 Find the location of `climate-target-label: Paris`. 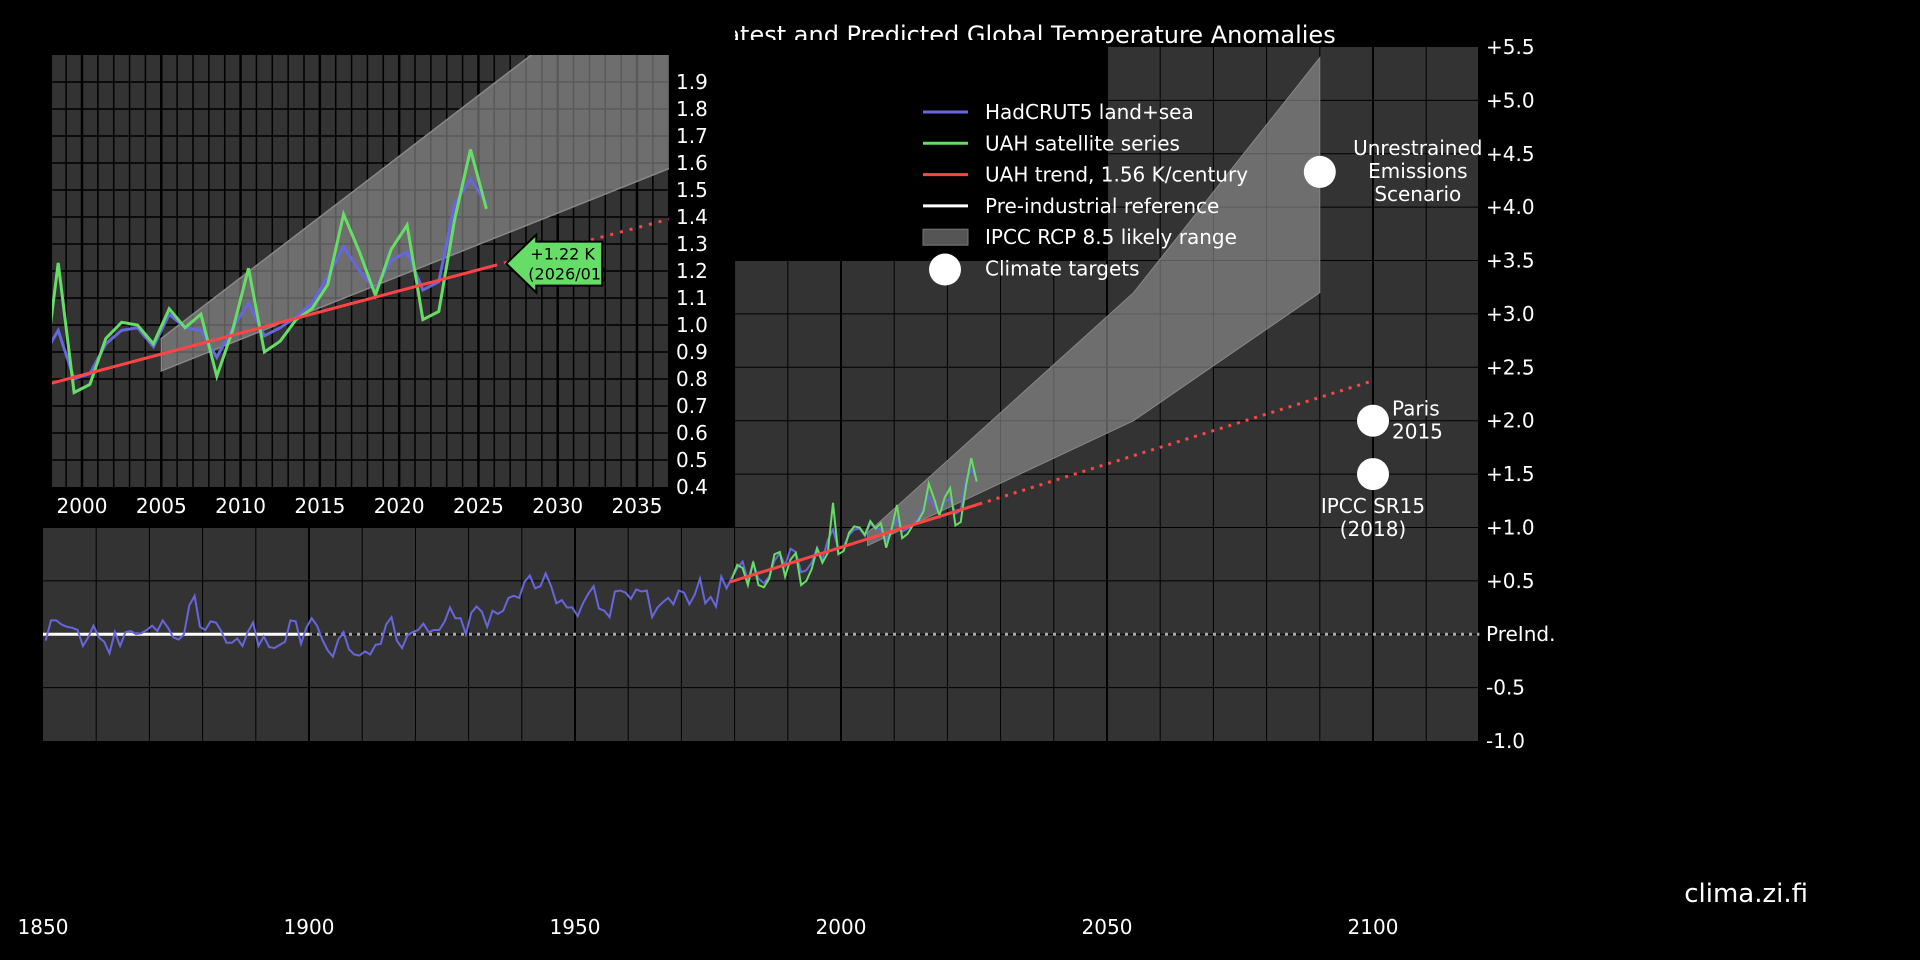

climate-target-label: Paris is located at coordinates (1416, 409).